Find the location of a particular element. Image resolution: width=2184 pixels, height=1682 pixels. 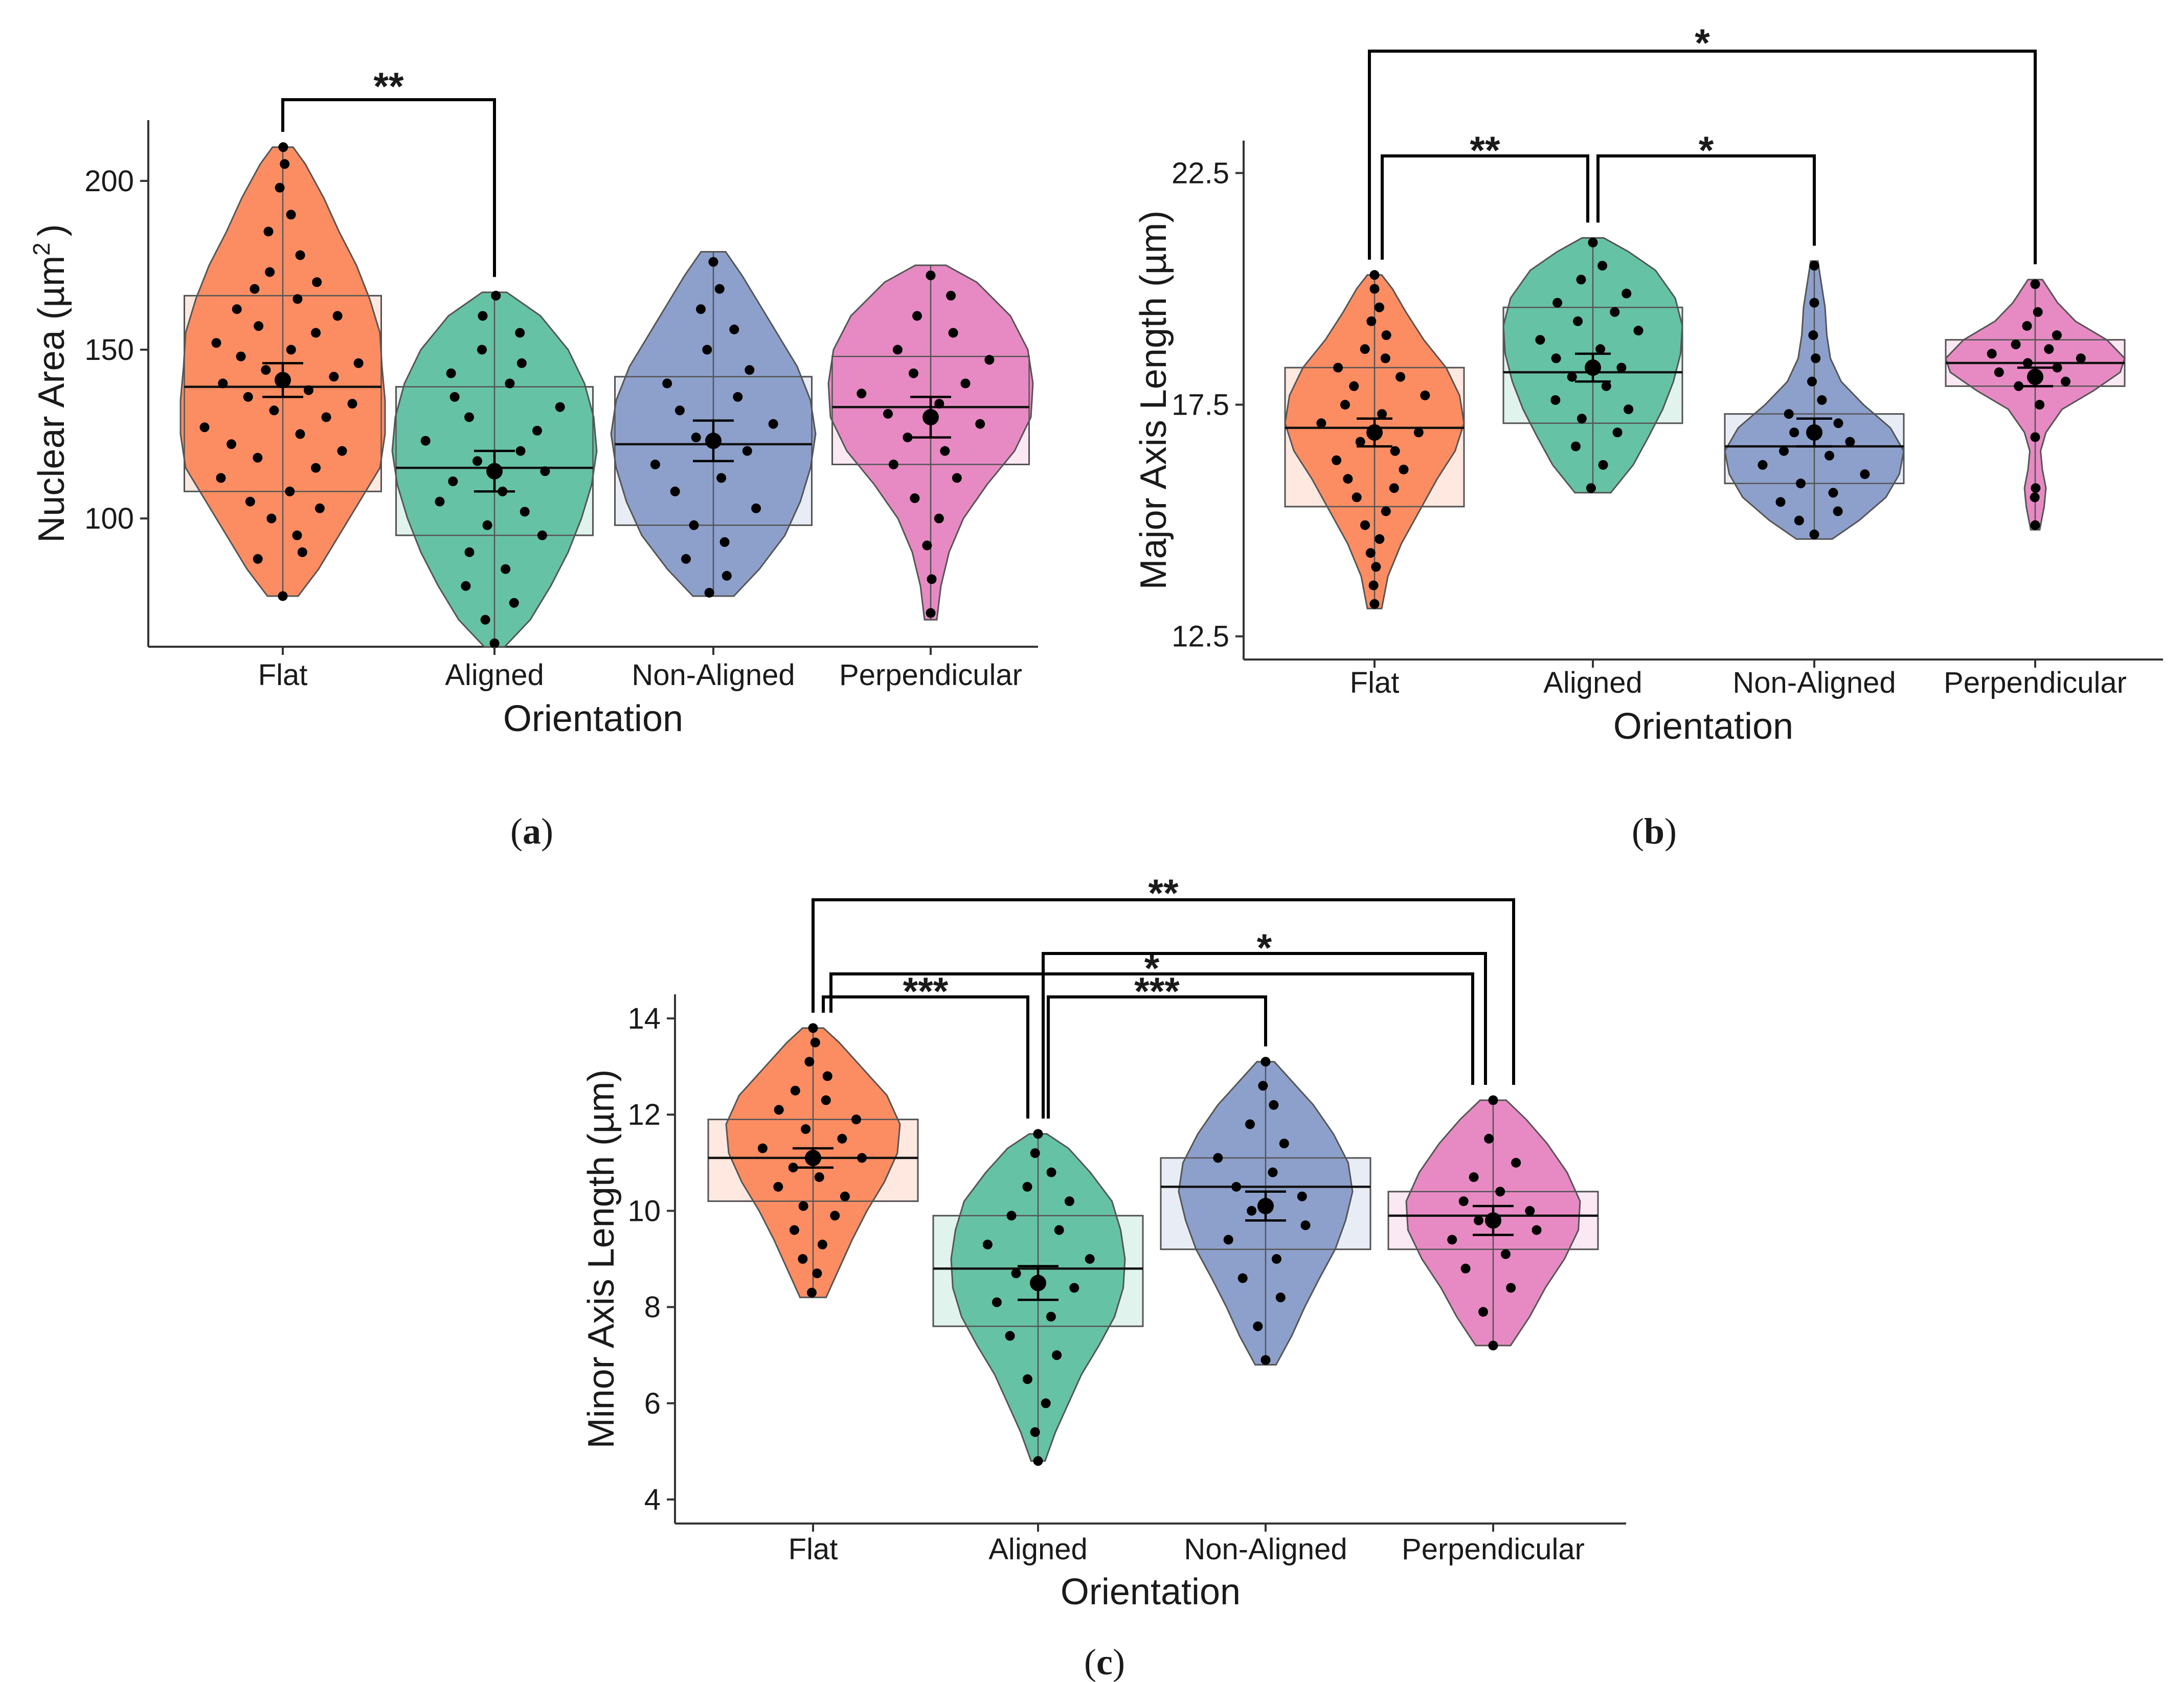

y-tick-label: 12 is located at coordinates (644, 1114).